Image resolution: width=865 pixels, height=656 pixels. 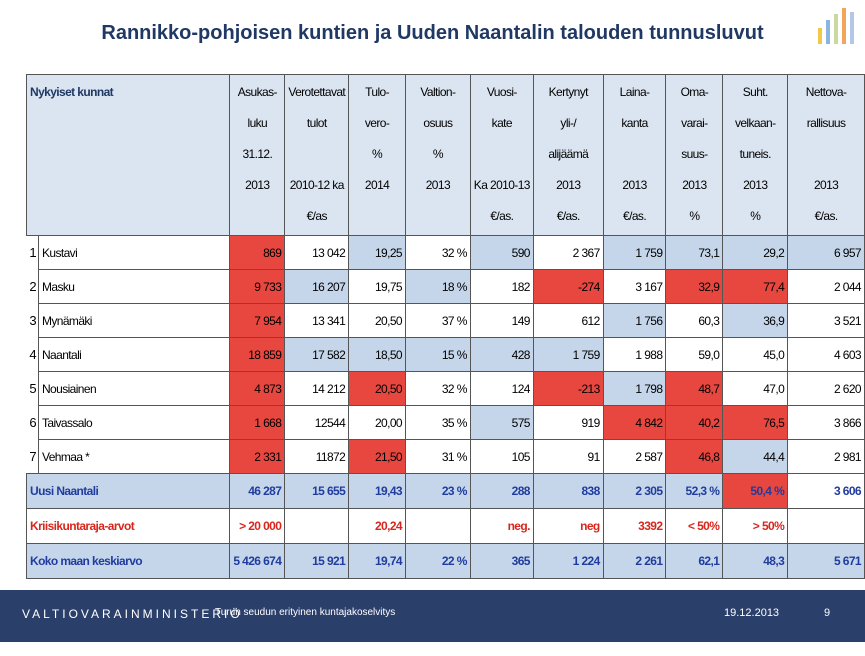 What do you see at coordinates (377, 155) in the screenshot?
I see `header-cell: Tulo-vero-% 2014` at bounding box center [377, 155].